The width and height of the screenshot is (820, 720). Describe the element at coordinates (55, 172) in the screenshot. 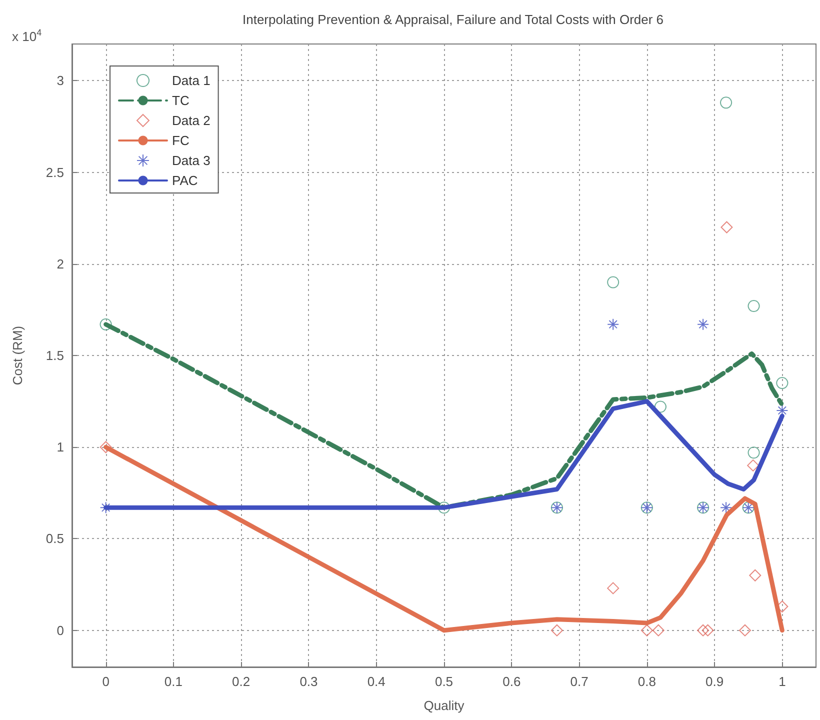

I see `y-tick-label: 2.5` at that location.